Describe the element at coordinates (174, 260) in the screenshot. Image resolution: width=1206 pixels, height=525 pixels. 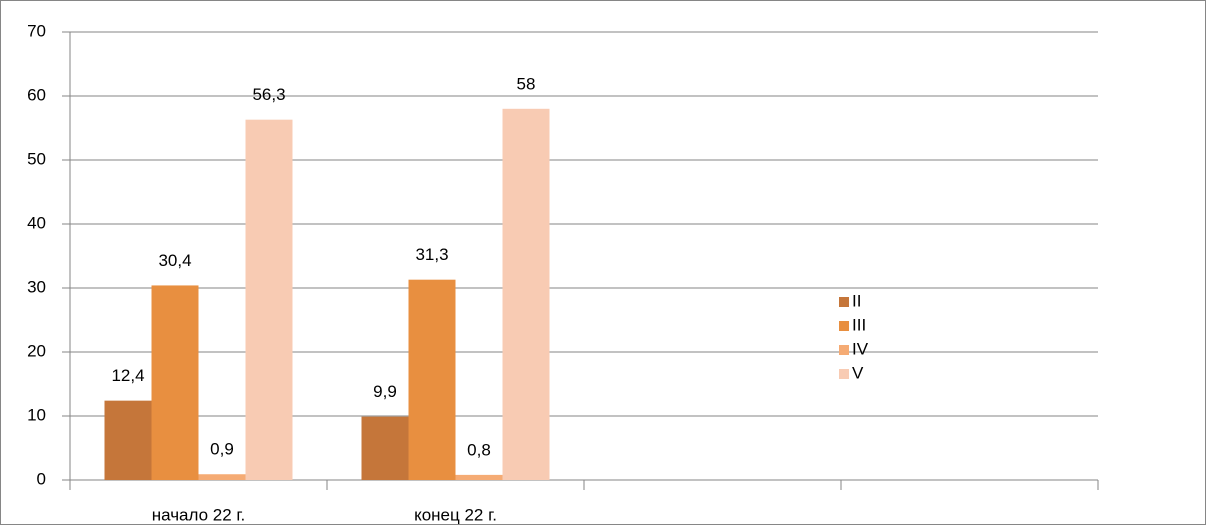
I see `data-label: 30,4` at that location.